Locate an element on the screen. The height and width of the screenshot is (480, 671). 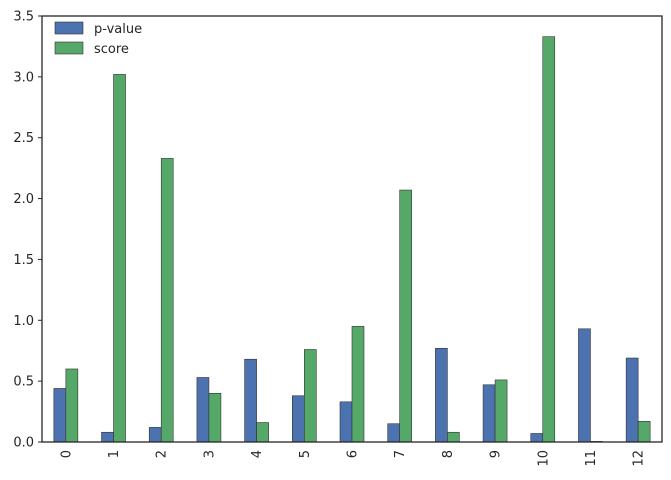
x-tick-label: 10 is located at coordinates (543, 458).